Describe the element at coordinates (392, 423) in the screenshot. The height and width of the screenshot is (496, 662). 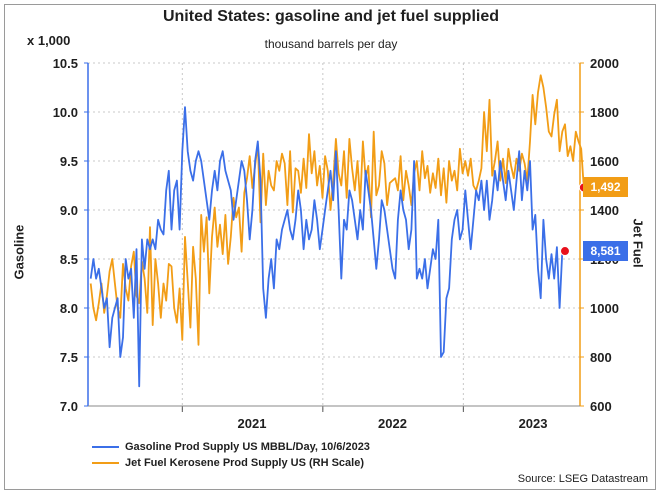
I see `x-axis-tick-label: 2022` at that location.